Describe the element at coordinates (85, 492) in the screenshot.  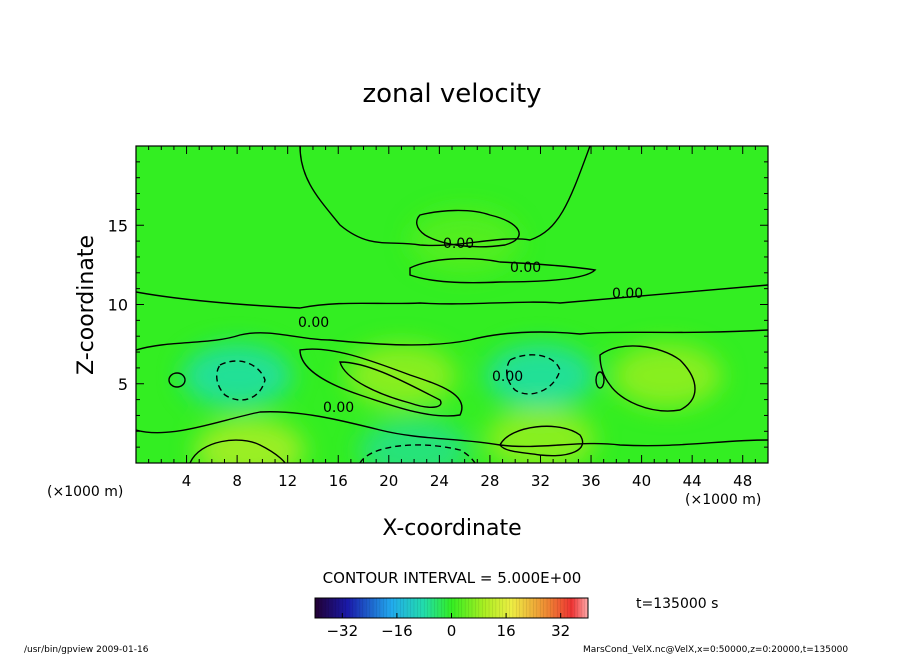
I see `x-unit-left: (×1000 m)` at that location.